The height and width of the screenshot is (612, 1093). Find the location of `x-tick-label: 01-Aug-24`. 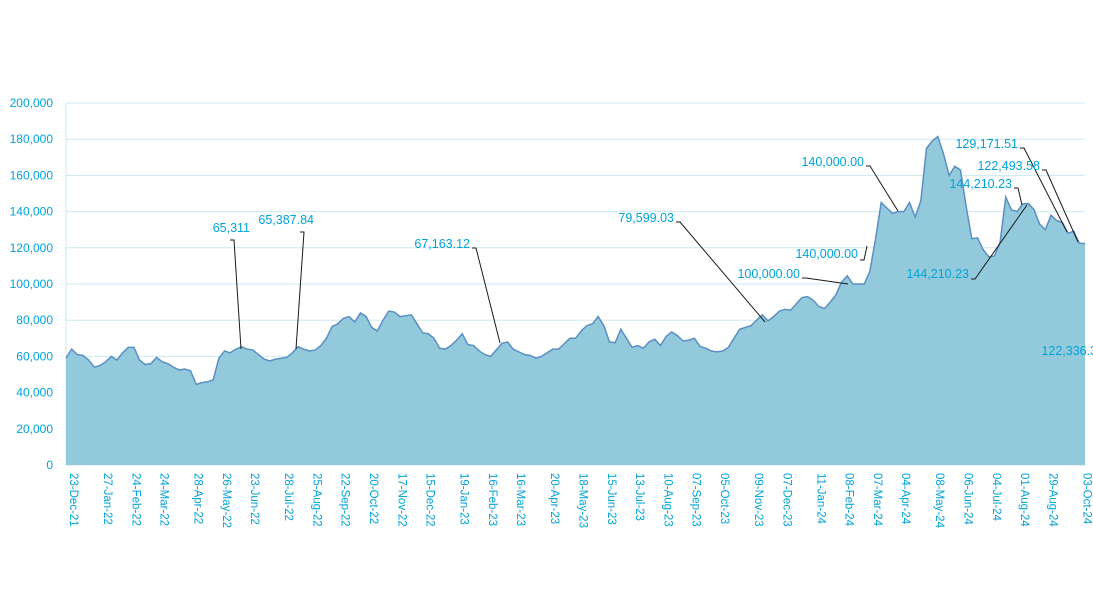

x-tick-label: 01-Aug-24 is located at coordinates (1024, 500).